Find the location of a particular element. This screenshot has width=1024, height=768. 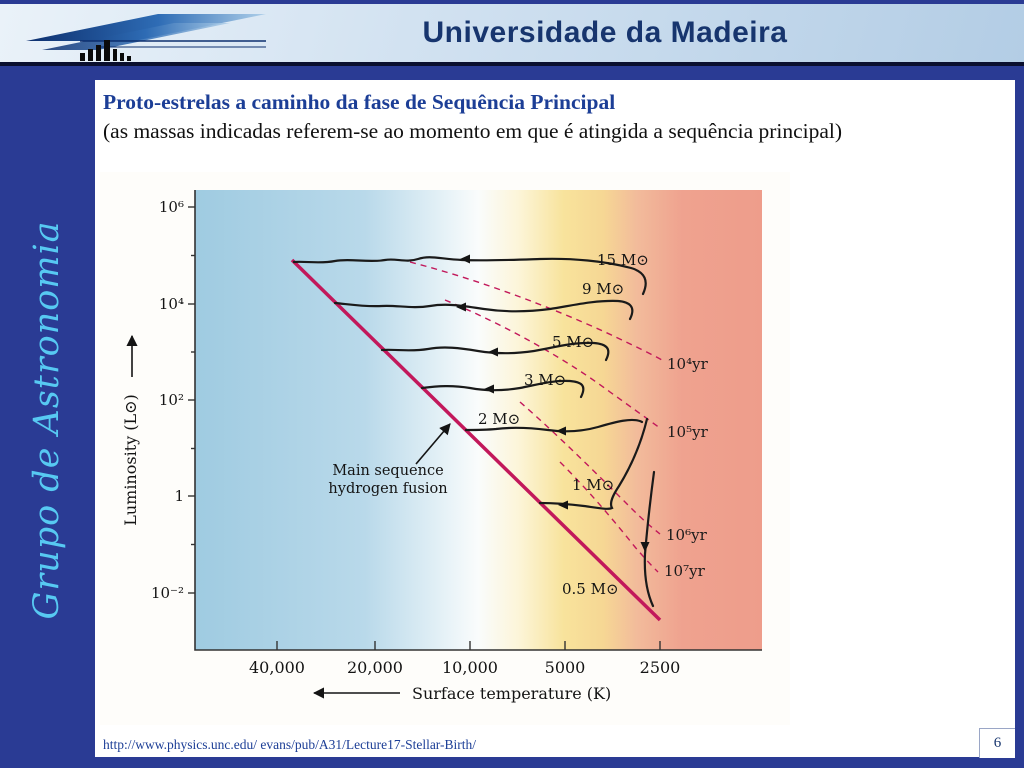

annotation-line2: hydrogen fusion is located at coordinates (387, 489).